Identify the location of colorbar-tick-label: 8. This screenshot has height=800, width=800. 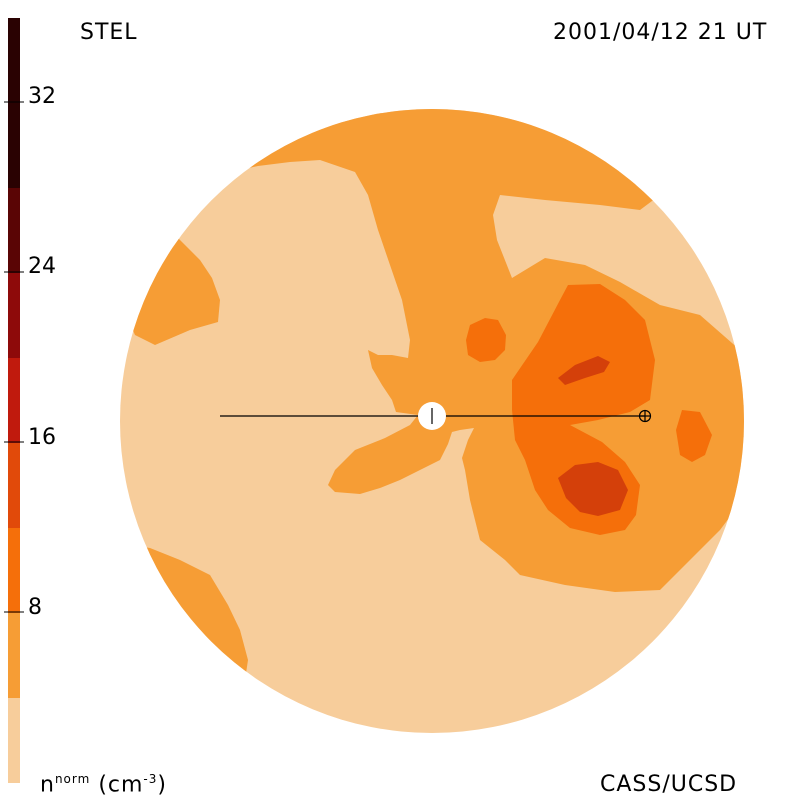
(35, 607).